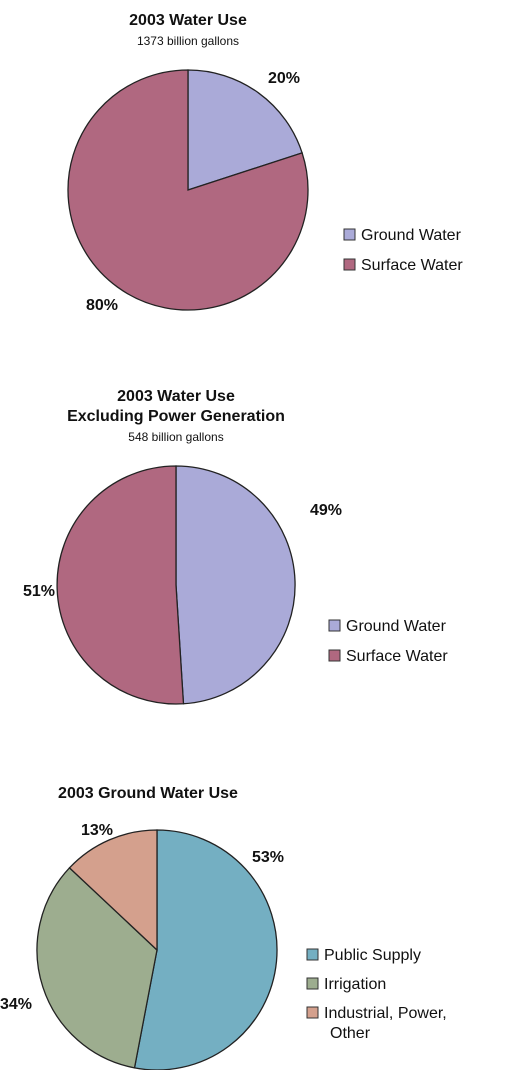  I want to click on chart-3-pie, so click(157, 949).